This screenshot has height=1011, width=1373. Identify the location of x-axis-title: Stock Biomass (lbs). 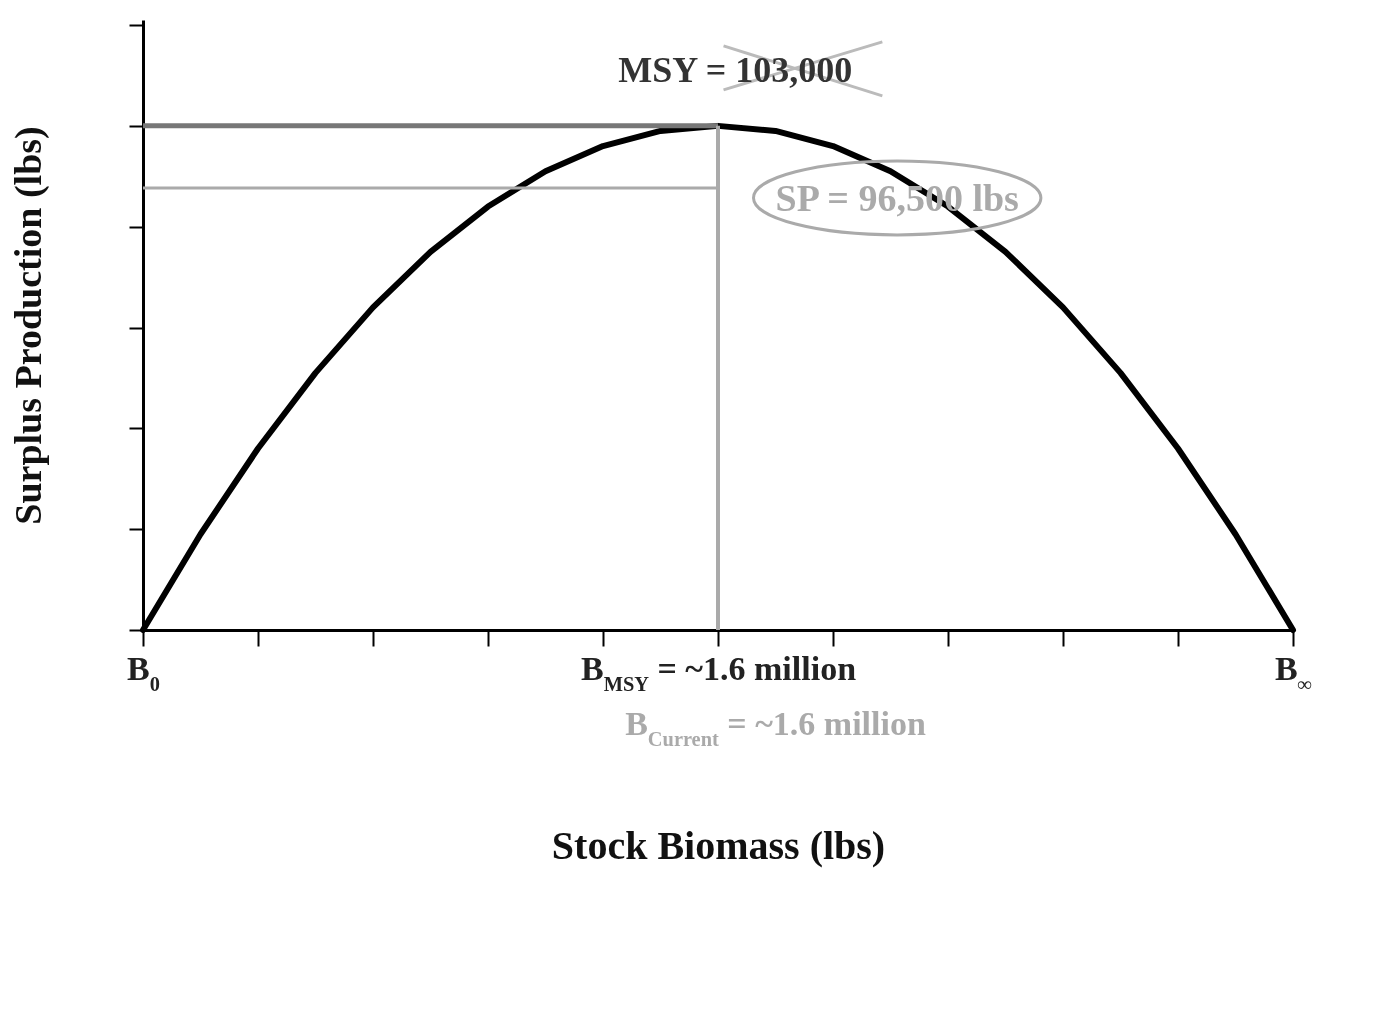
(718, 845).